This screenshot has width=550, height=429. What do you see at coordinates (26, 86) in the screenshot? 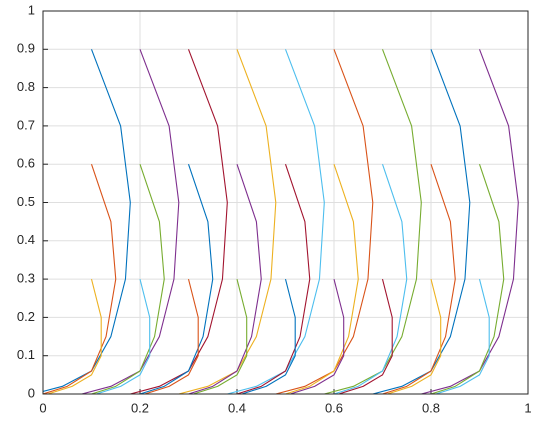
I see `y-tick-label: 0.8` at bounding box center [26, 86].